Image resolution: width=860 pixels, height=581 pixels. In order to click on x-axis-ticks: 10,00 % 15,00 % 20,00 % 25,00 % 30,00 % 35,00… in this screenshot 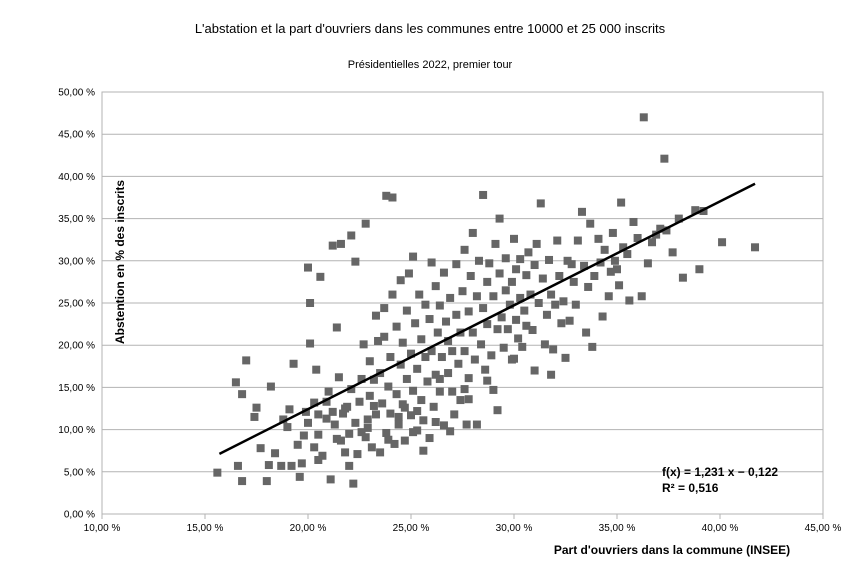, I will do `click(463, 528)`.